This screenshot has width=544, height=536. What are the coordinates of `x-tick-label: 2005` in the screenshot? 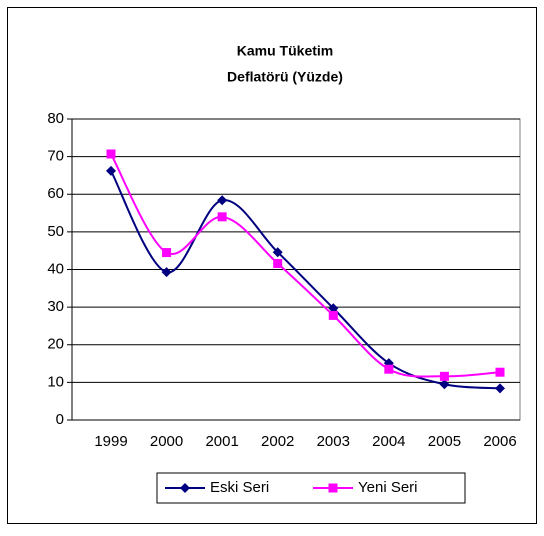 It's located at (444, 441).